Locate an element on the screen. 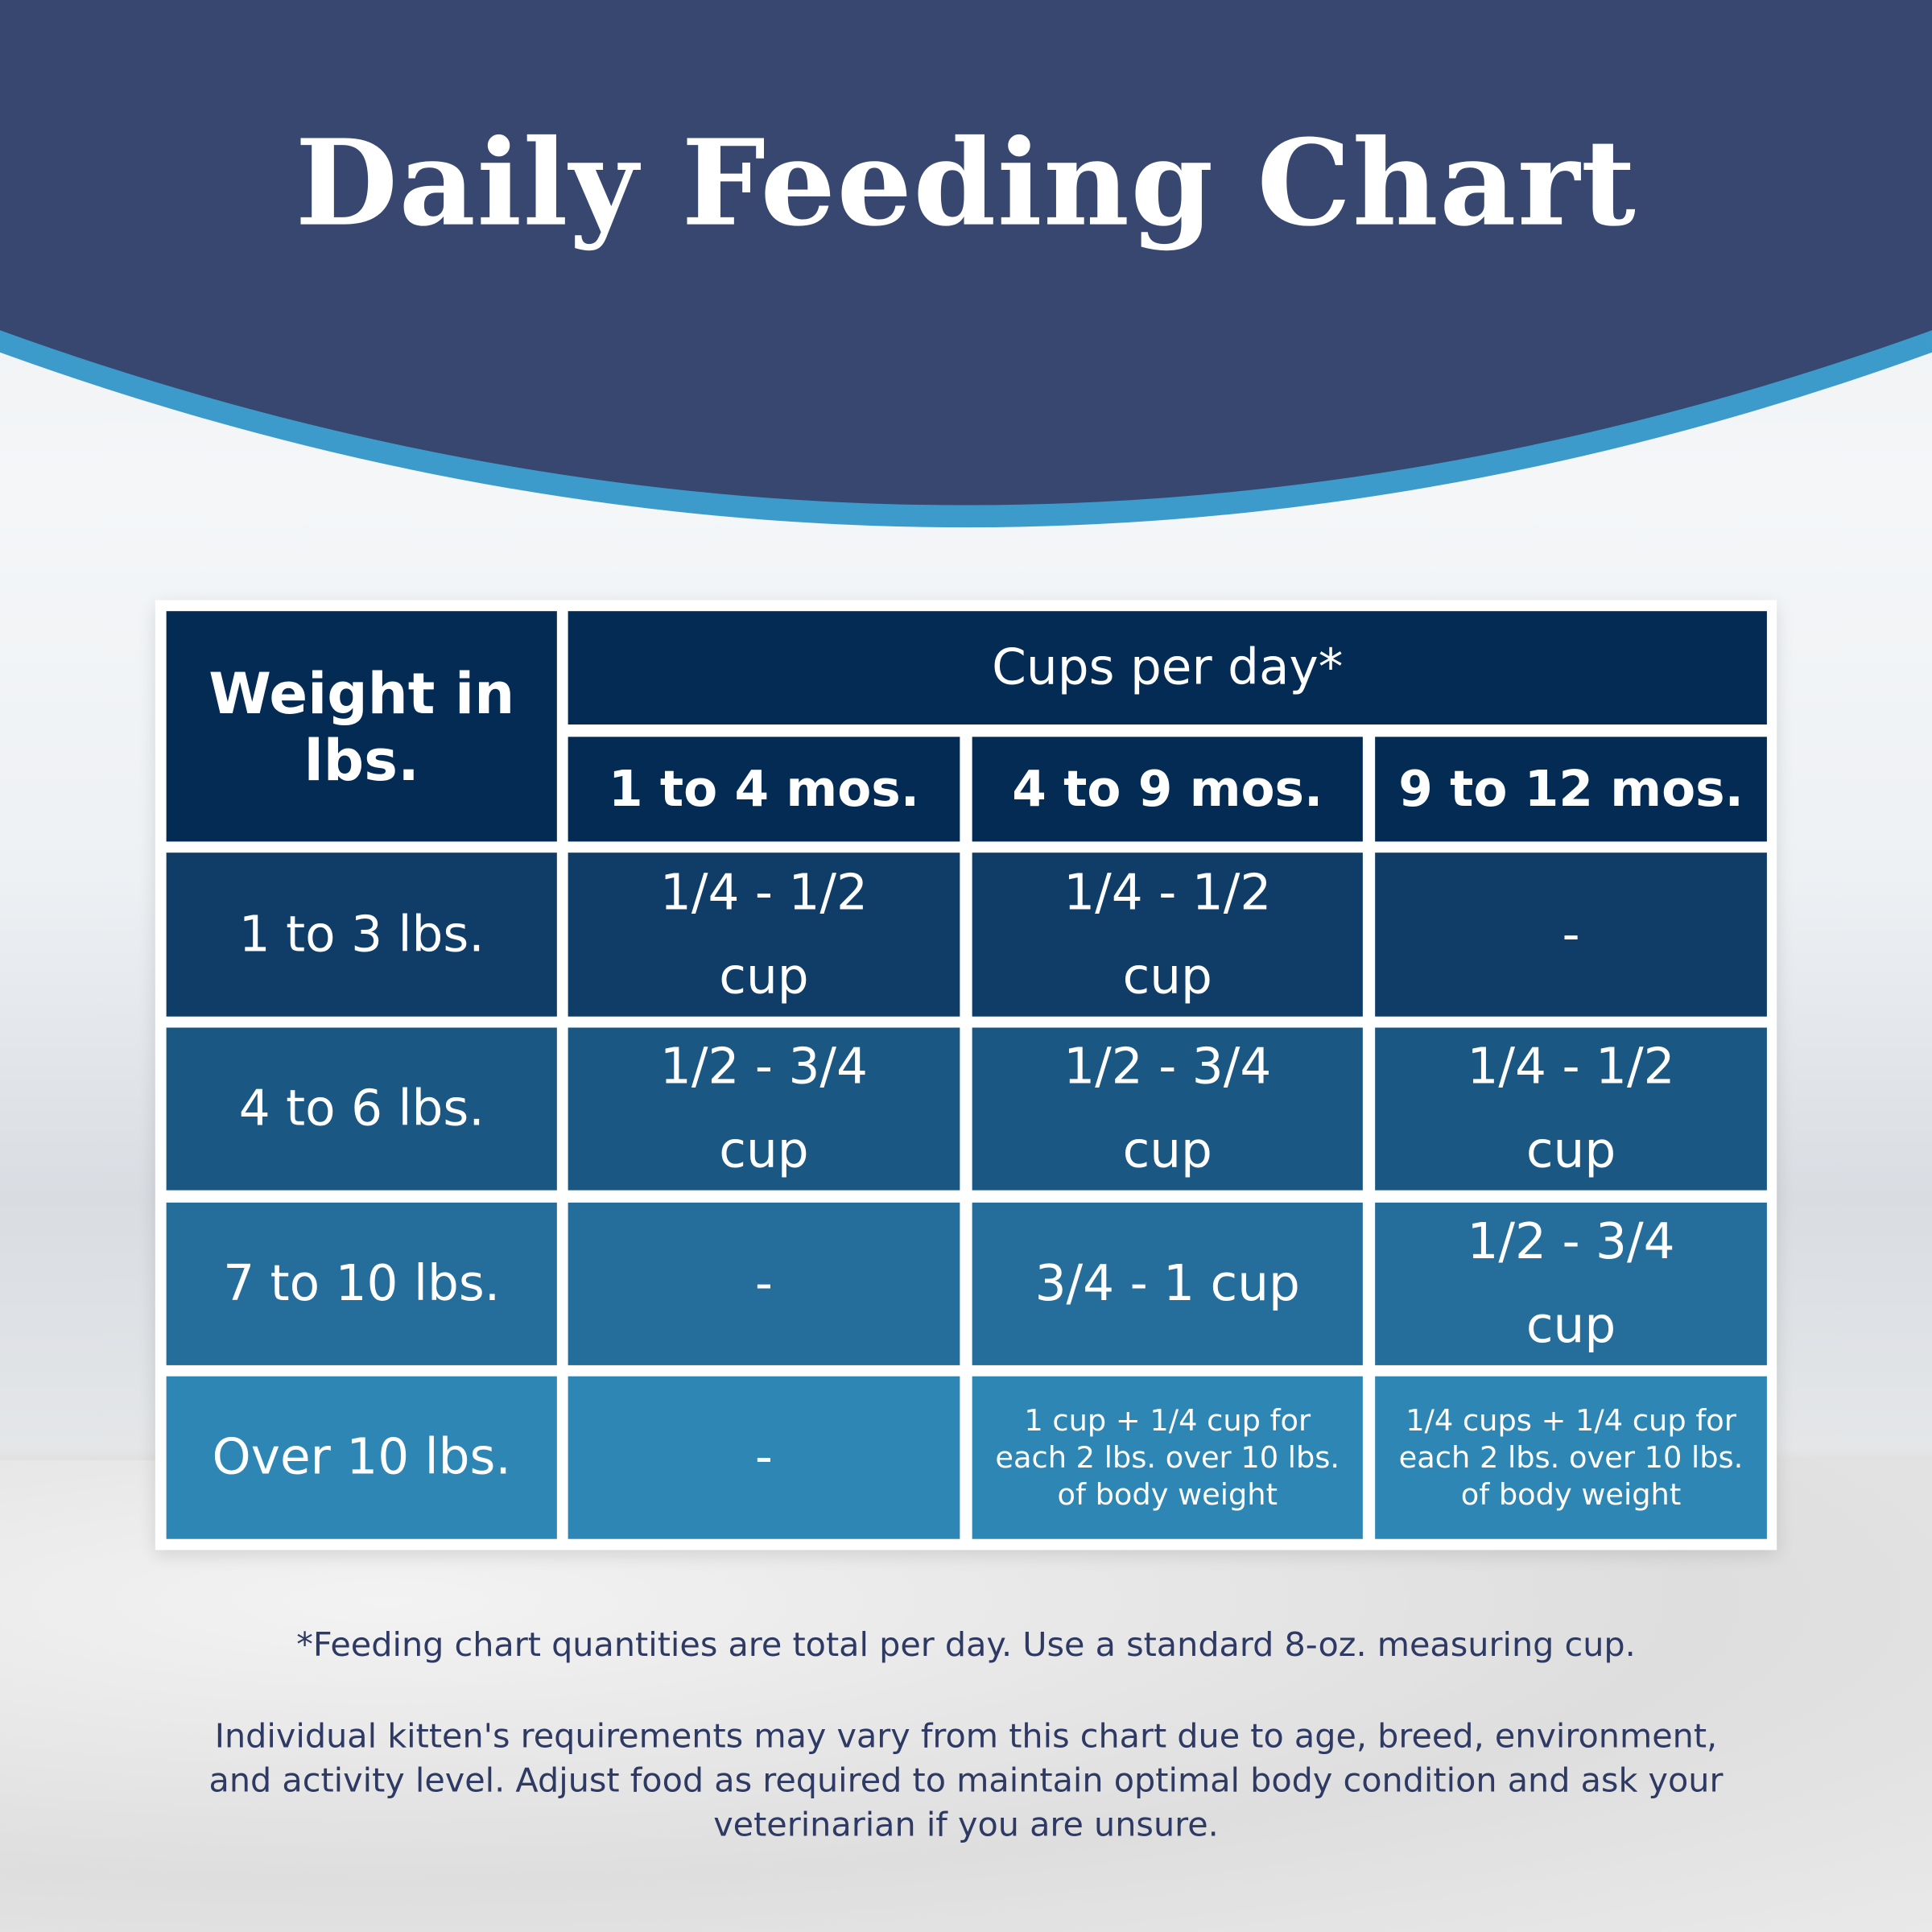 The width and height of the screenshot is (1932, 1932). corner-header-text: Weight in lbs. is located at coordinates (361, 726).